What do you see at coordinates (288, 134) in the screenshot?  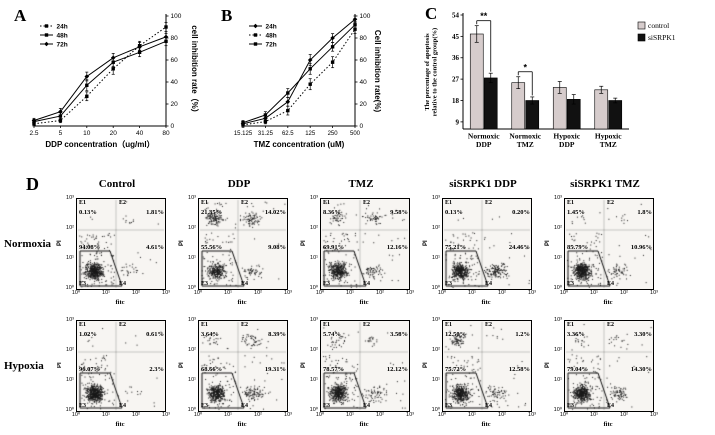 I see `x-tick-label: 62.5` at bounding box center [288, 134].